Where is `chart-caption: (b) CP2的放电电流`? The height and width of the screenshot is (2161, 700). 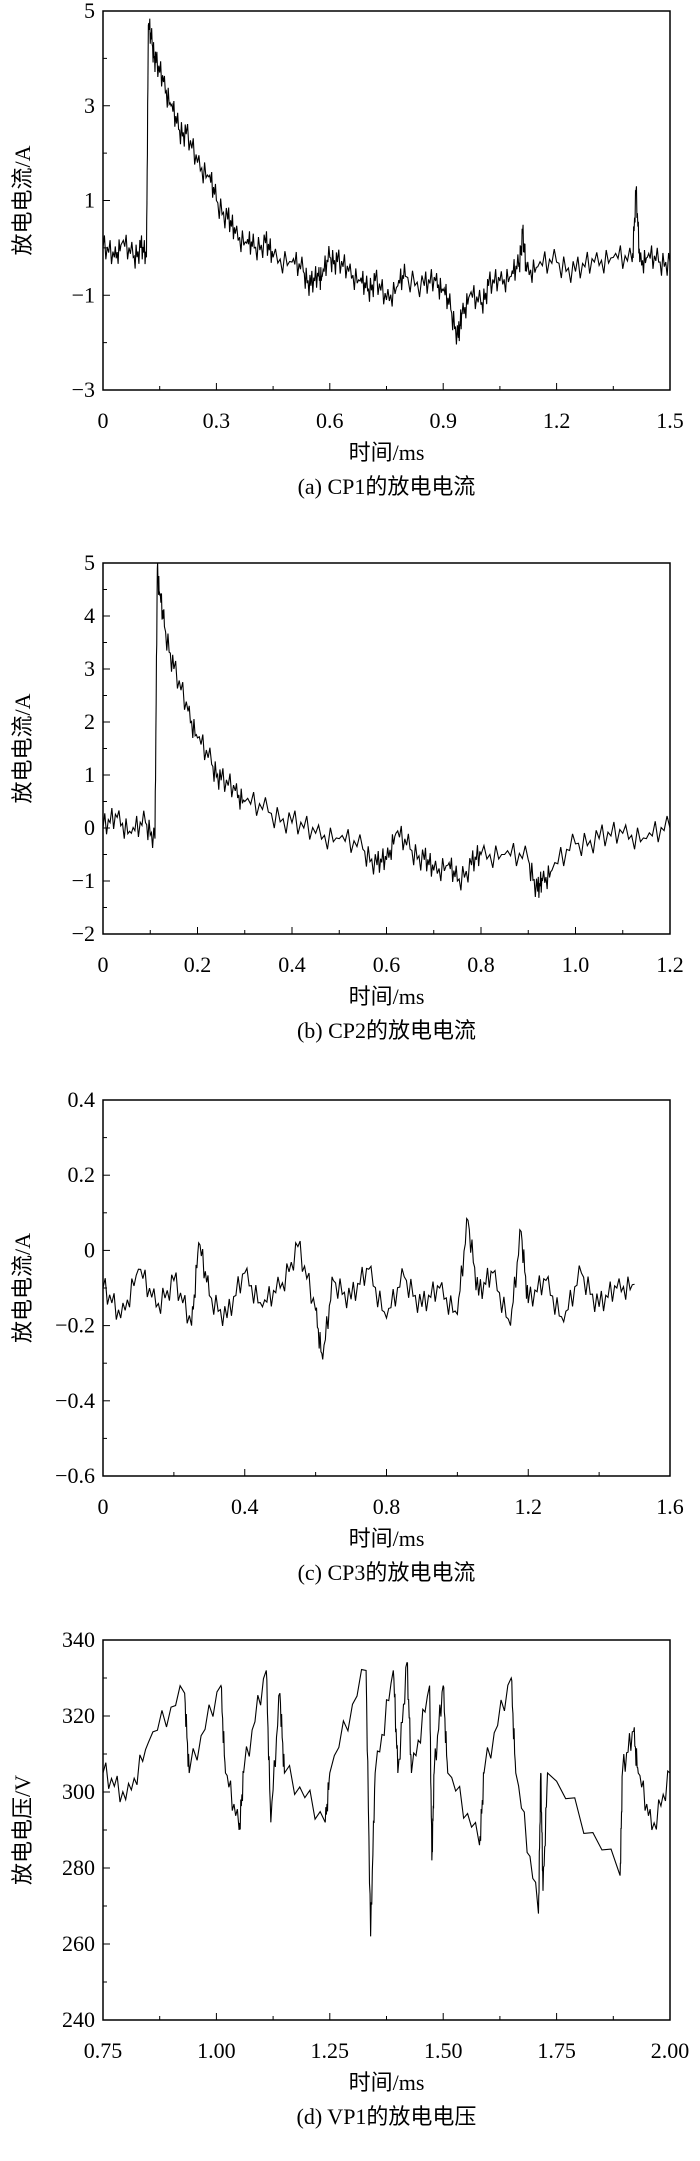
chart-caption: (b) CP2的放电电流 is located at coordinates (386, 1030).